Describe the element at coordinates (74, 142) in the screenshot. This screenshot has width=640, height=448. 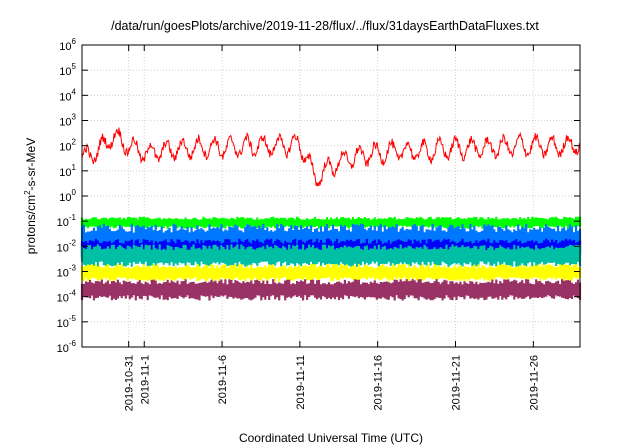
I see `y-tick-exponent: 2` at that location.